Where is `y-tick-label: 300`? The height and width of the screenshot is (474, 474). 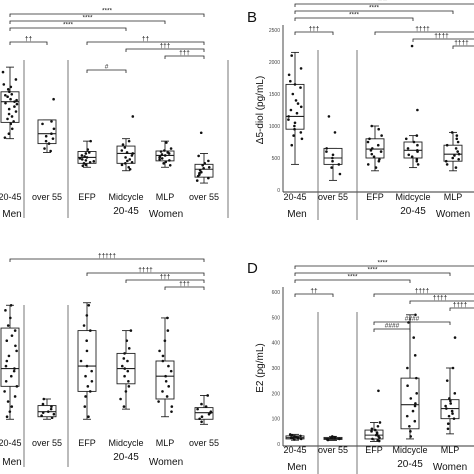
y-tick-label: 300 is located at coordinates (276, 369).